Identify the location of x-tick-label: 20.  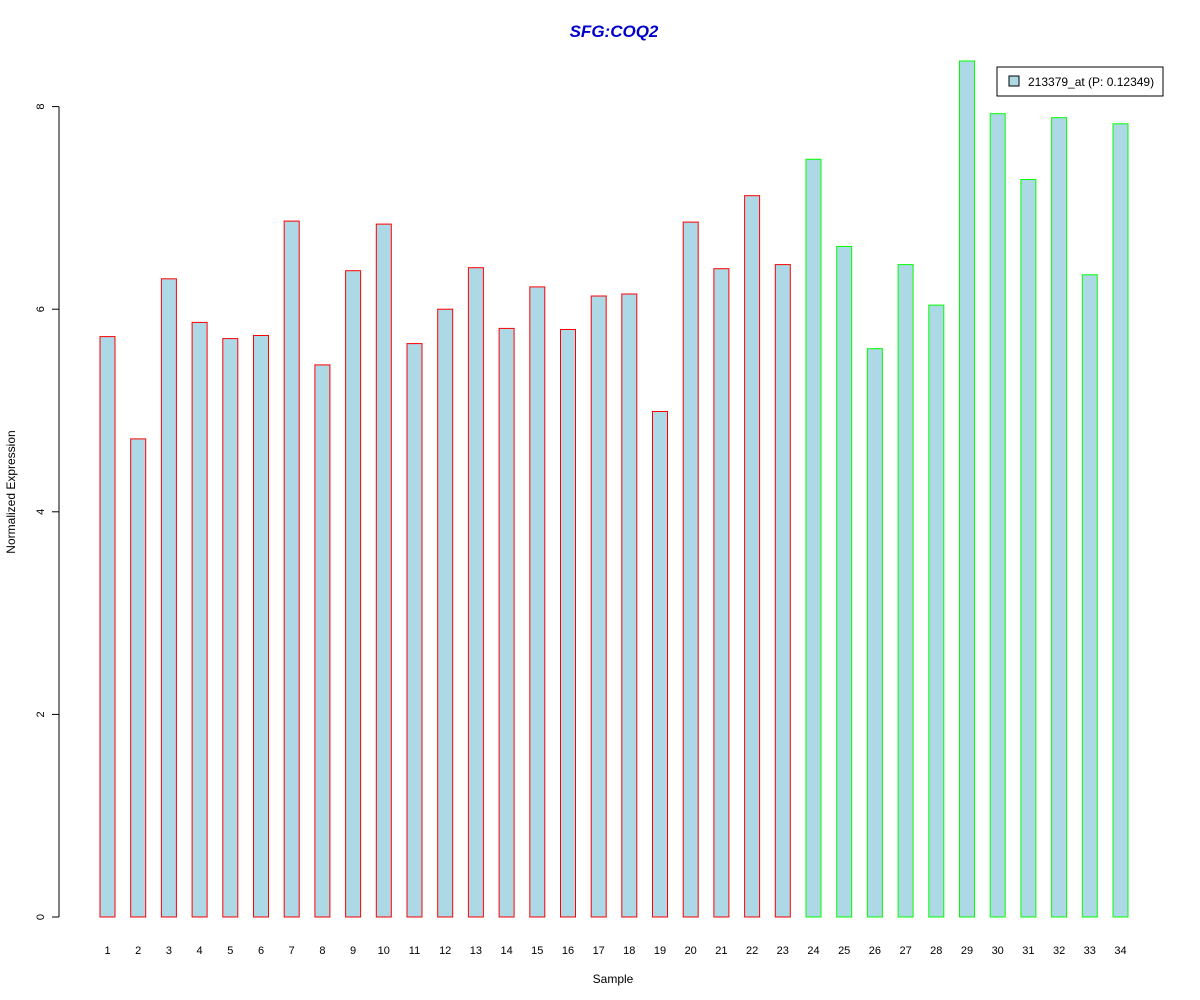
(691, 951).